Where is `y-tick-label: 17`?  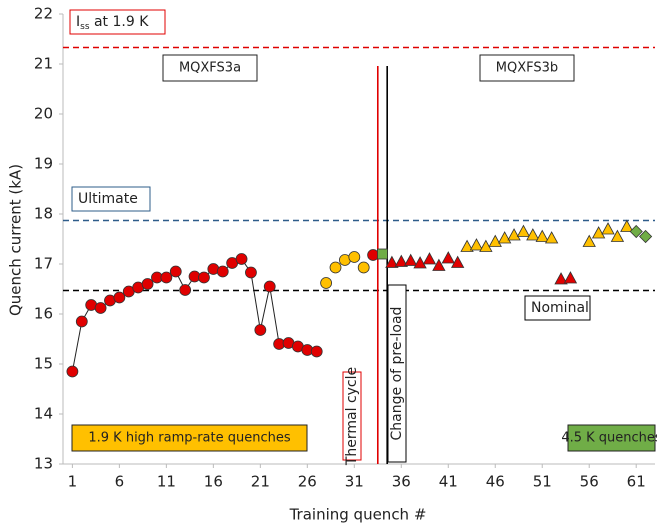
y-tick-label: 17 is located at coordinates (43, 264).